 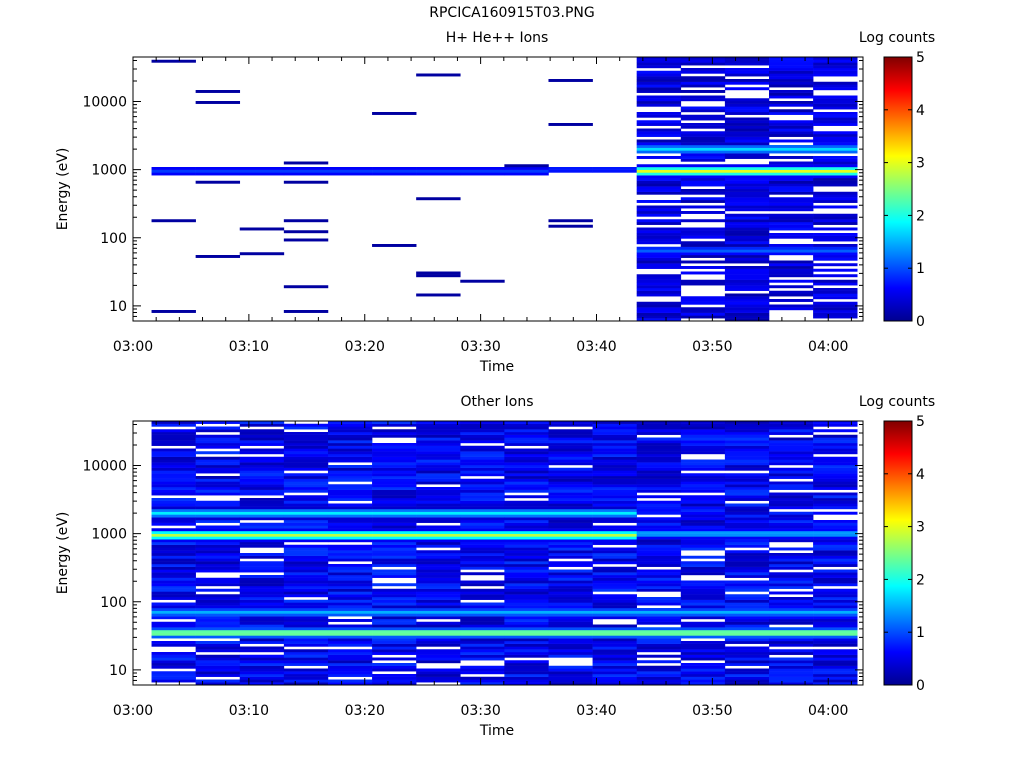 What do you see at coordinates (63, 189) in the screenshot?
I see `y-axis-label: Energy (eV)` at bounding box center [63, 189].